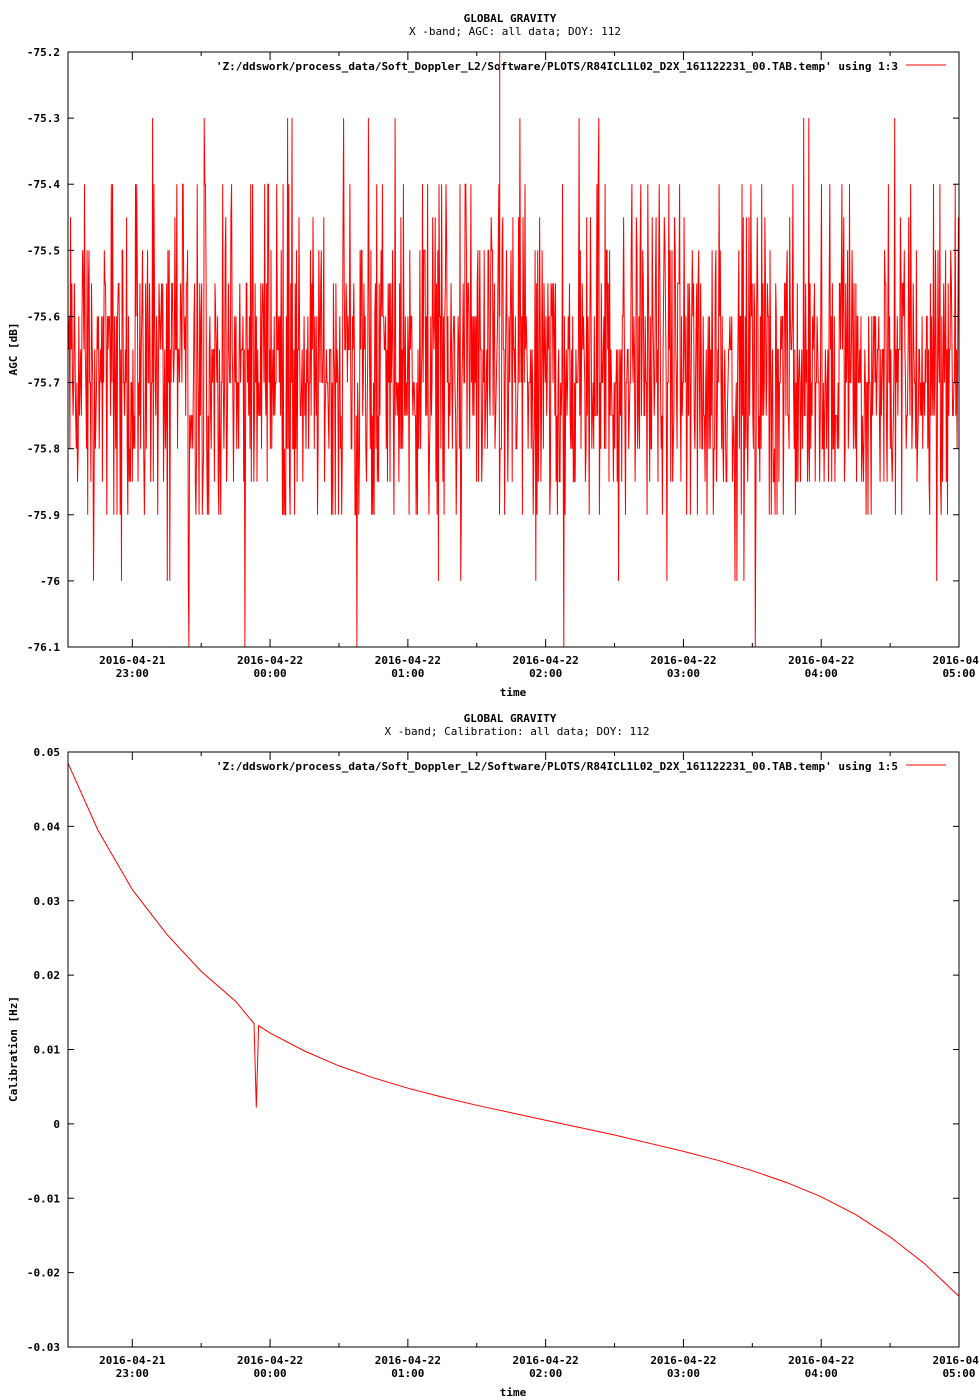 The height and width of the screenshot is (1400, 980). What do you see at coordinates (43, 1347) in the screenshot?
I see `y-tick-label: -0.03` at bounding box center [43, 1347].